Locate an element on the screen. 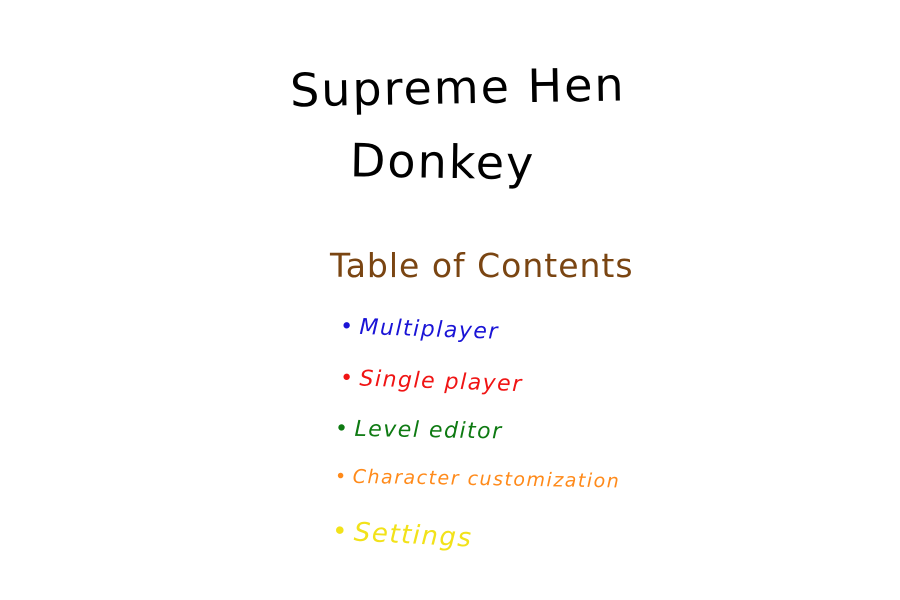 The image size is (900, 600). menu-item-settings: • Settings is located at coordinates (402, 534).